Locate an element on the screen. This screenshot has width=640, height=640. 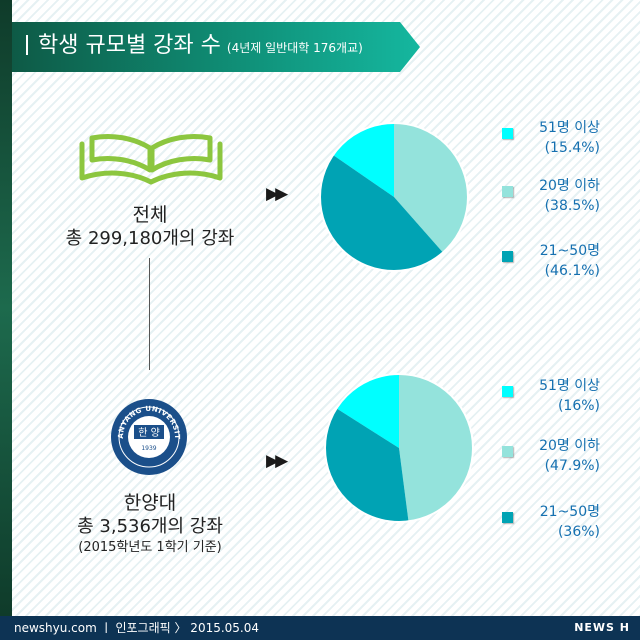
pie-chart-hanyang is located at coordinates (399, 448).